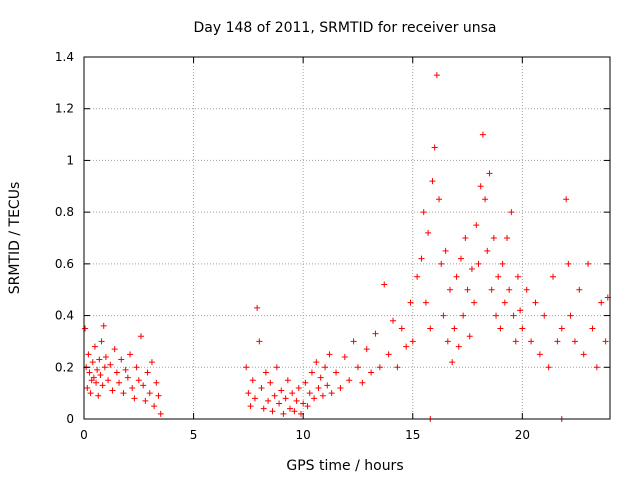 The image size is (640, 480). Describe the element at coordinates (64, 316) in the screenshot. I see `y-tick-label: 0.4` at that location.